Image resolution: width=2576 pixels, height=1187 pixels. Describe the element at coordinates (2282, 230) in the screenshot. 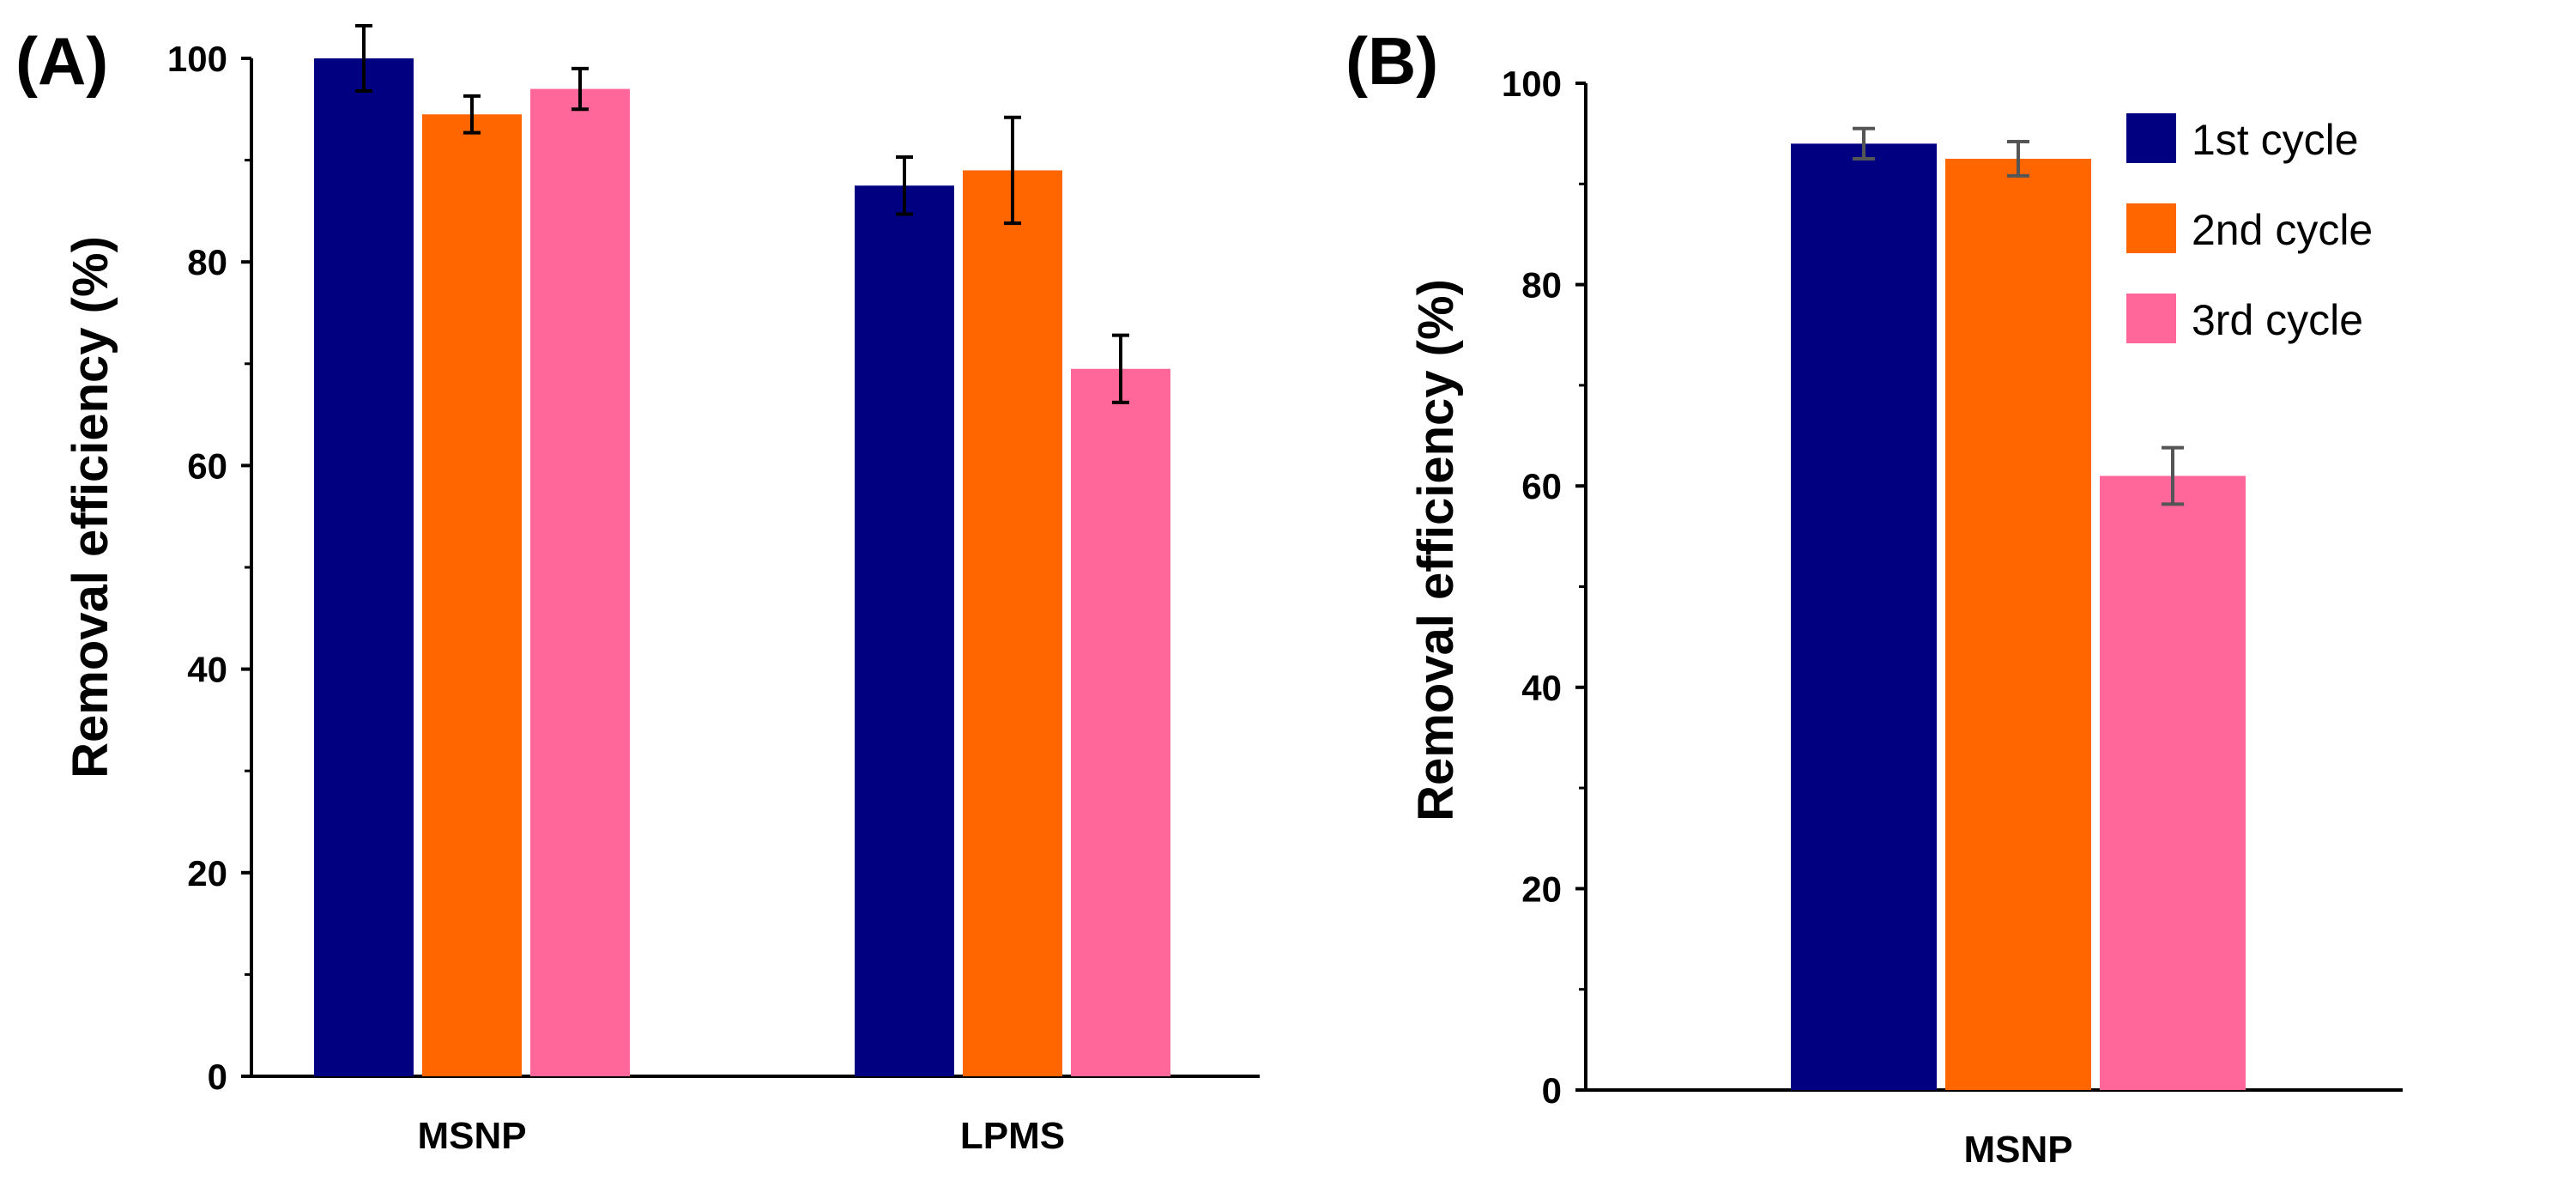

I see `legend-label: 2nd cycle` at that location.